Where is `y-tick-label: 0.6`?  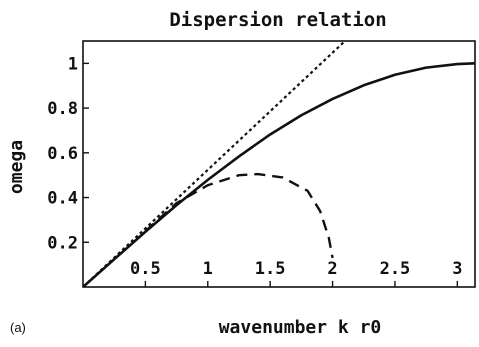
y-tick-label: 0.6 is located at coordinates (62, 154).